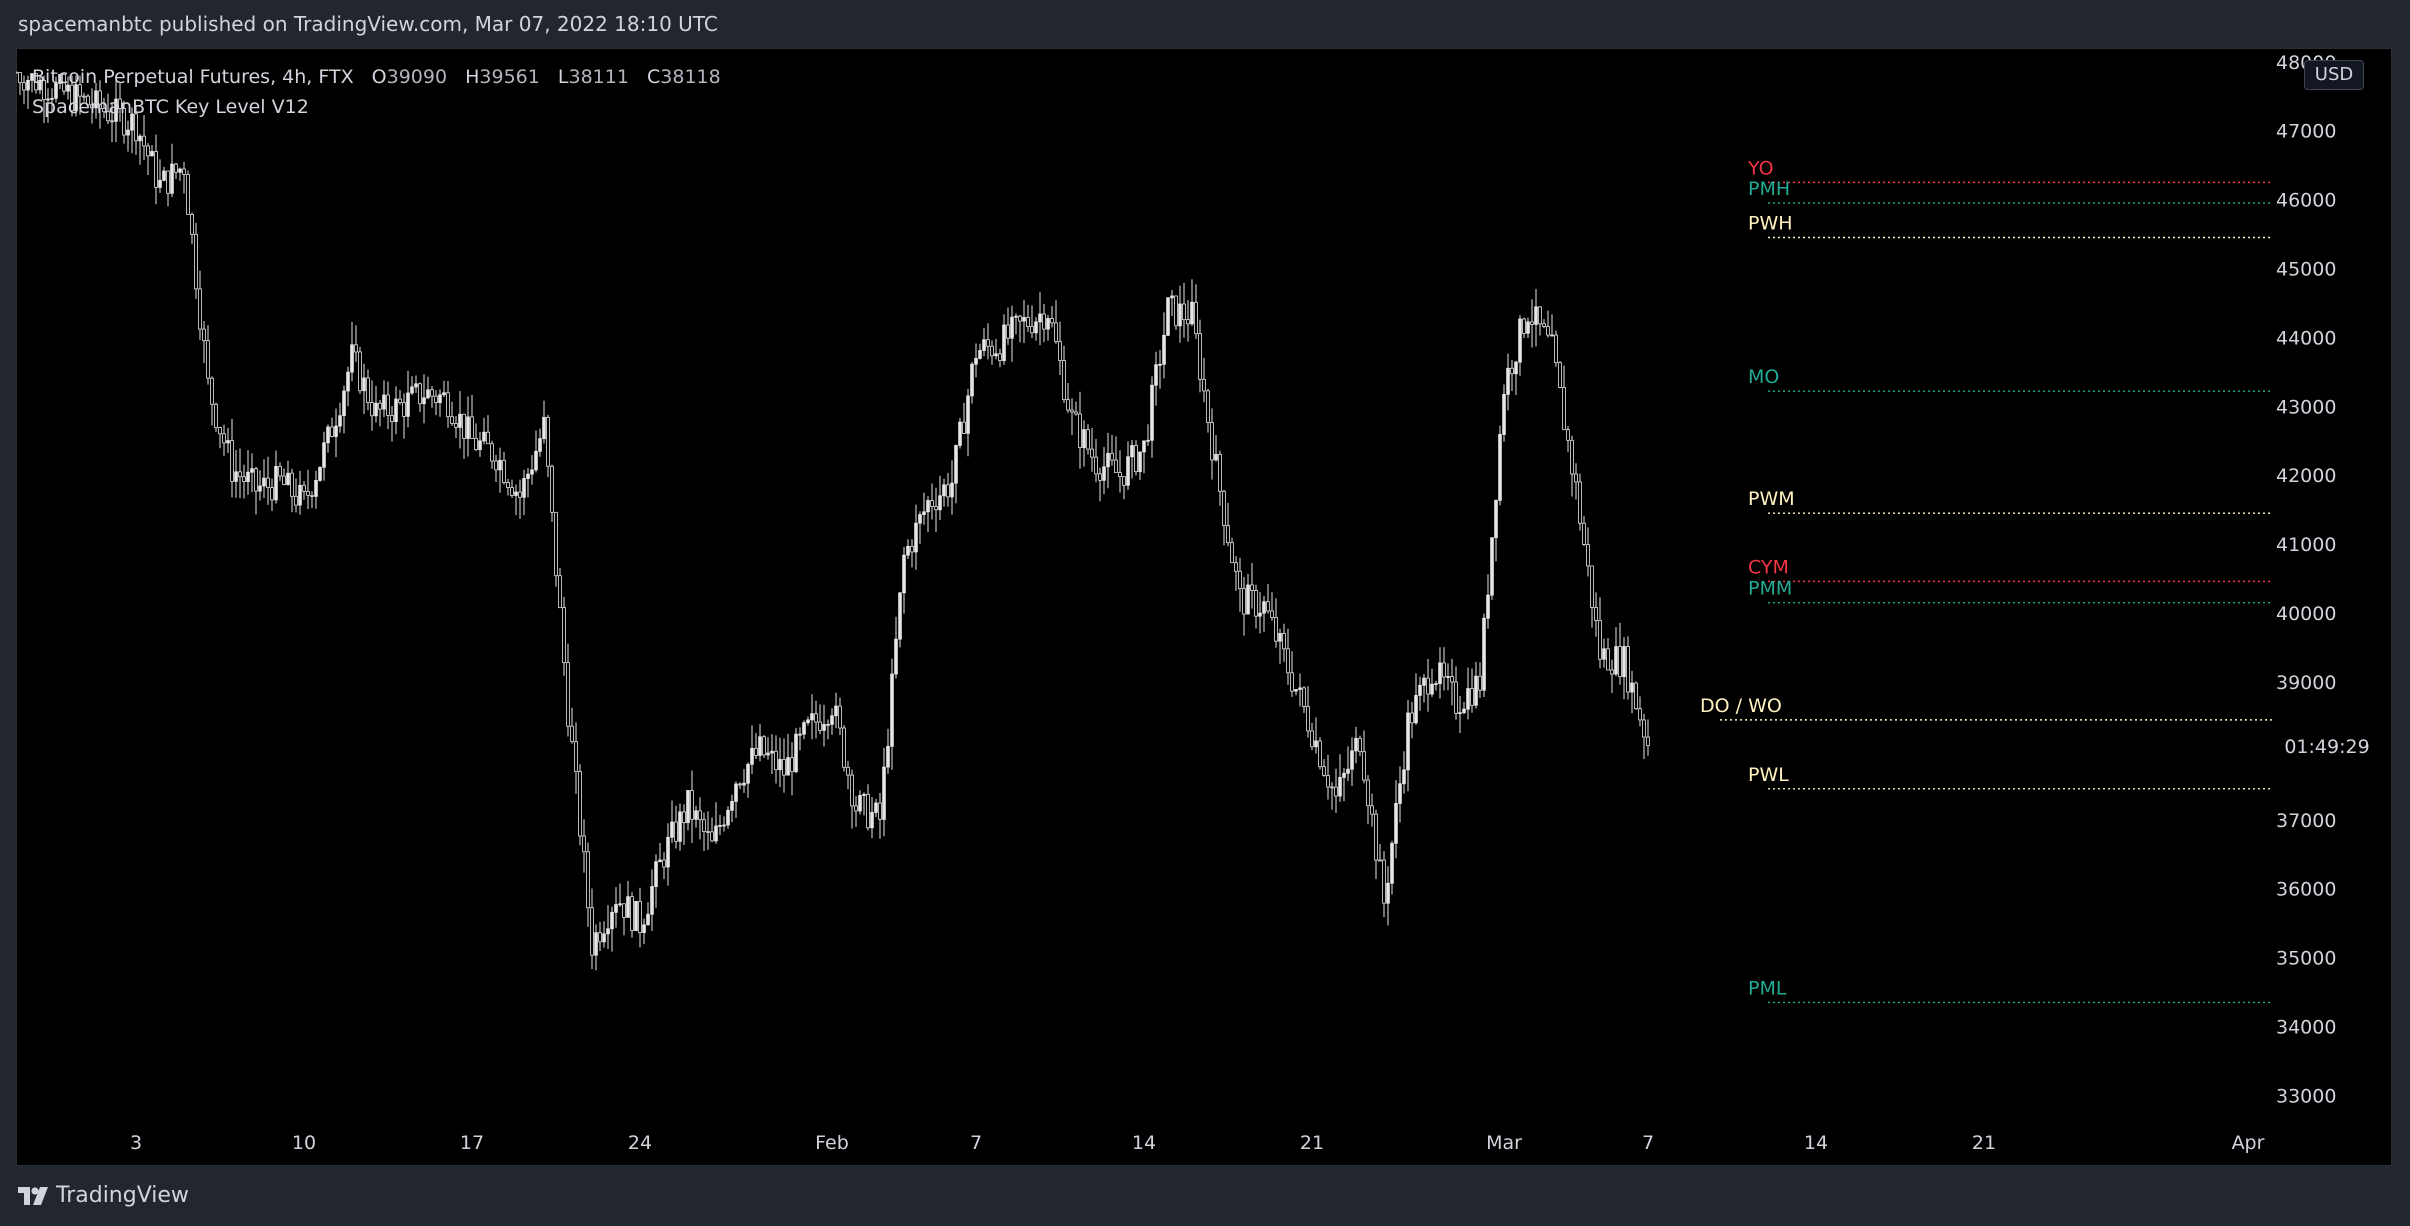 This screenshot has width=2410, height=1226. I want to click on x-tick-label: Feb, so click(832, 1143).